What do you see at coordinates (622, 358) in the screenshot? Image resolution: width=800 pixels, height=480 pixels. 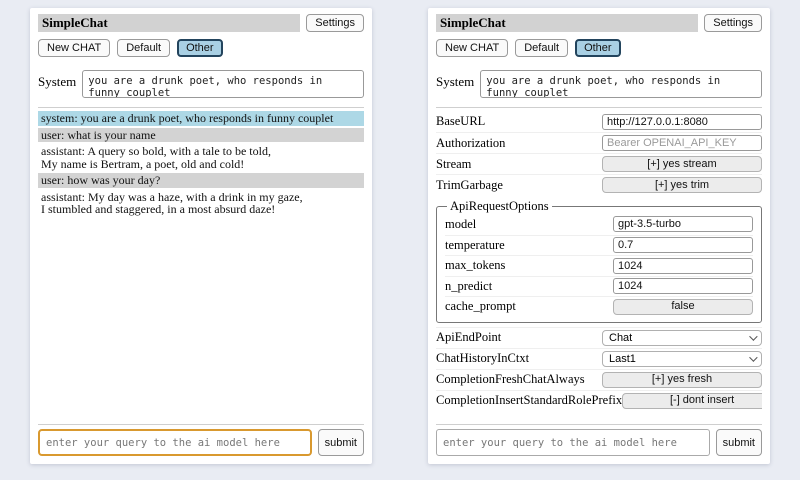 I see `chat-history-selected-value: Last1` at bounding box center [622, 358].